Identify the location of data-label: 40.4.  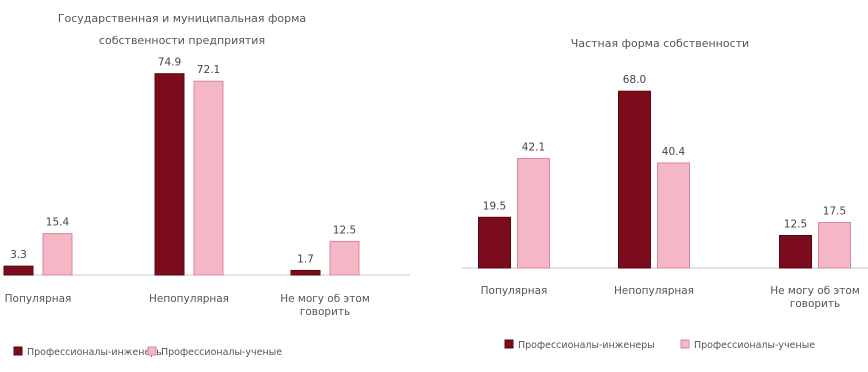
(674, 152).